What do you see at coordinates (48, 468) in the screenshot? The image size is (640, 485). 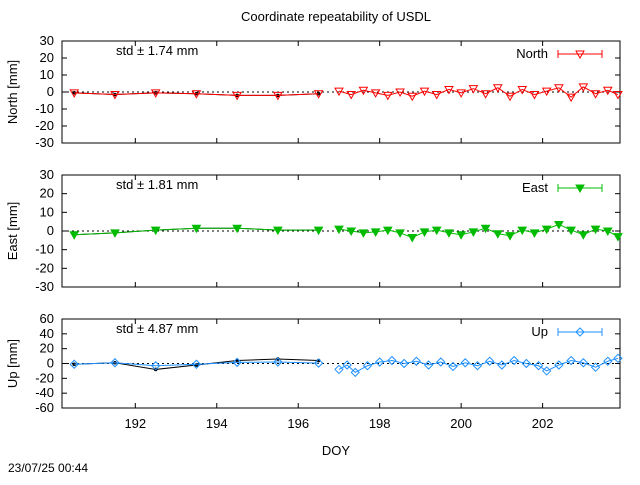 I see `timestamp: 23/07/25 00:44` at bounding box center [48, 468].